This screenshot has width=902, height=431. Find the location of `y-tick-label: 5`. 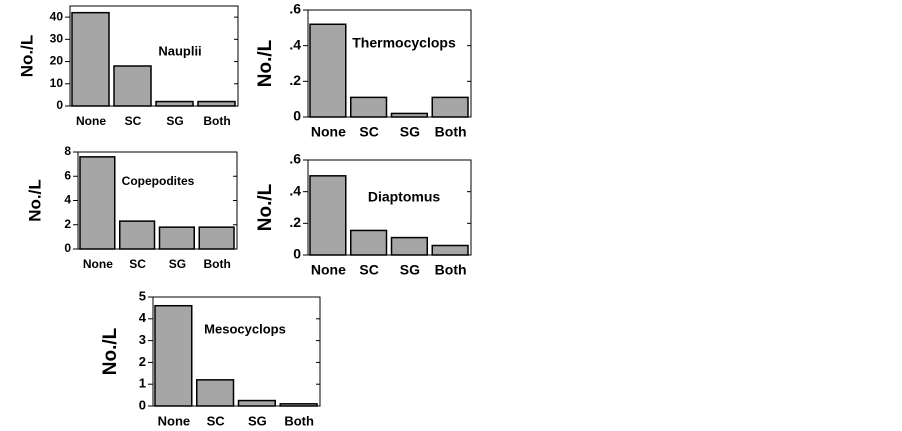

y-tick-label: 5 is located at coordinates (142, 295).